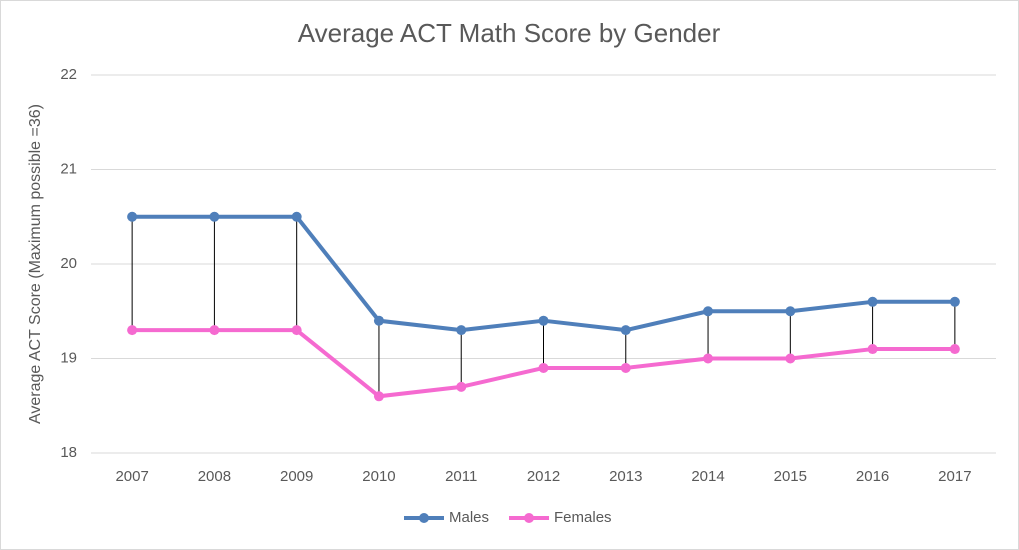  What do you see at coordinates (214, 476) in the screenshot?
I see `x-tick-label: 2008` at bounding box center [214, 476].